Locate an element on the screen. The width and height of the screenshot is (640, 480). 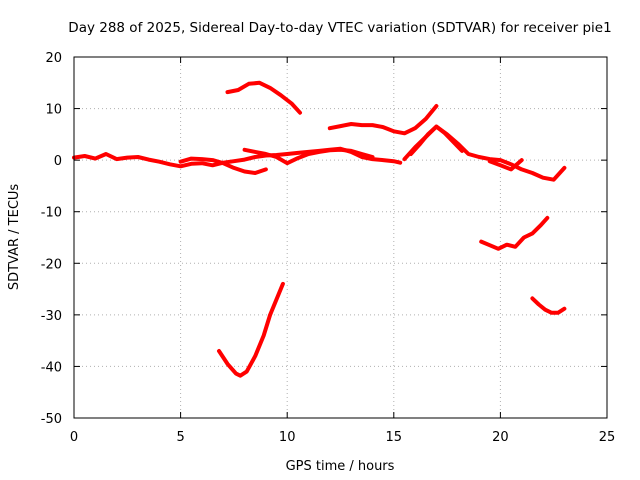
x-tick-label: 0 is located at coordinates (74, 437).